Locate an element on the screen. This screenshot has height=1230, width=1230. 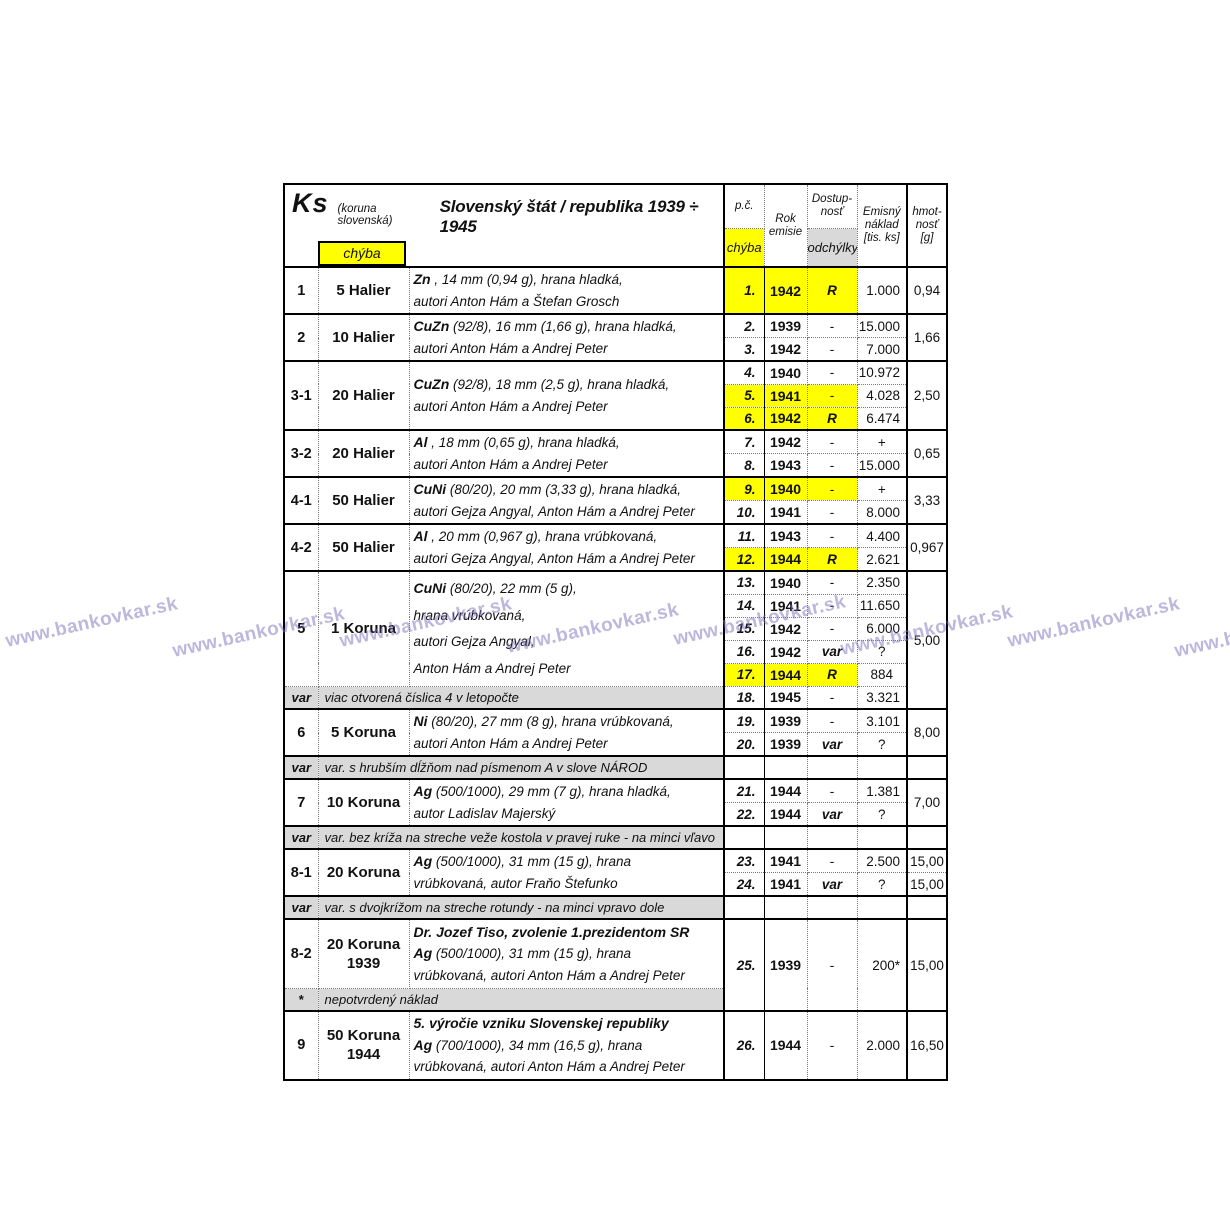
coin-denomination: 1 Koruna is located at coordinates (363, 628).